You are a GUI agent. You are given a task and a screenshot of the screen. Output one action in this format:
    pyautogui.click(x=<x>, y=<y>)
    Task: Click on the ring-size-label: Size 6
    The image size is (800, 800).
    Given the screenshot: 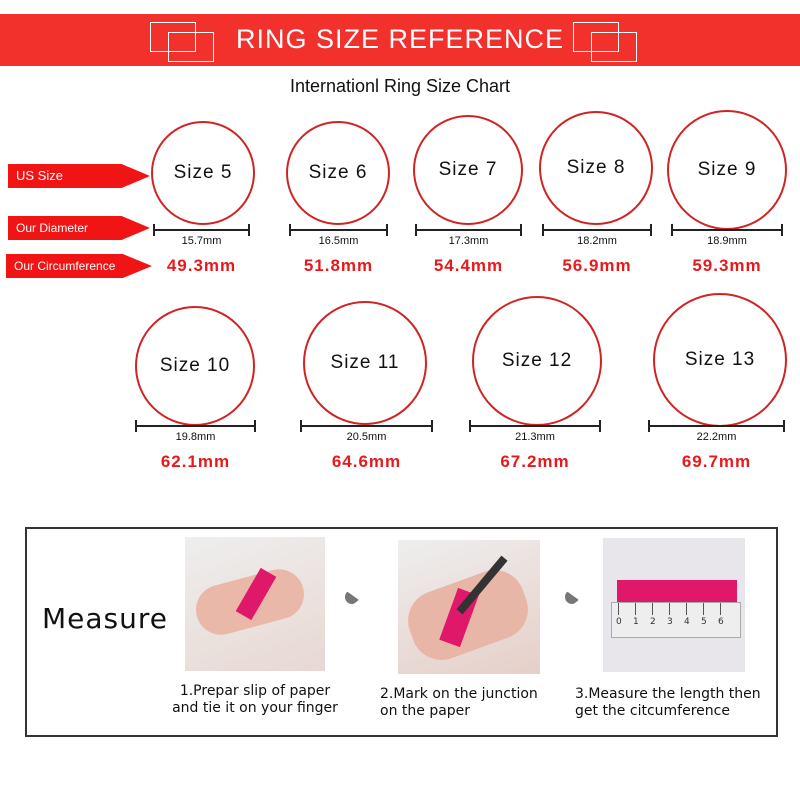 What is the action you would take?
    pyautogui.click(x=338, y=172)
    